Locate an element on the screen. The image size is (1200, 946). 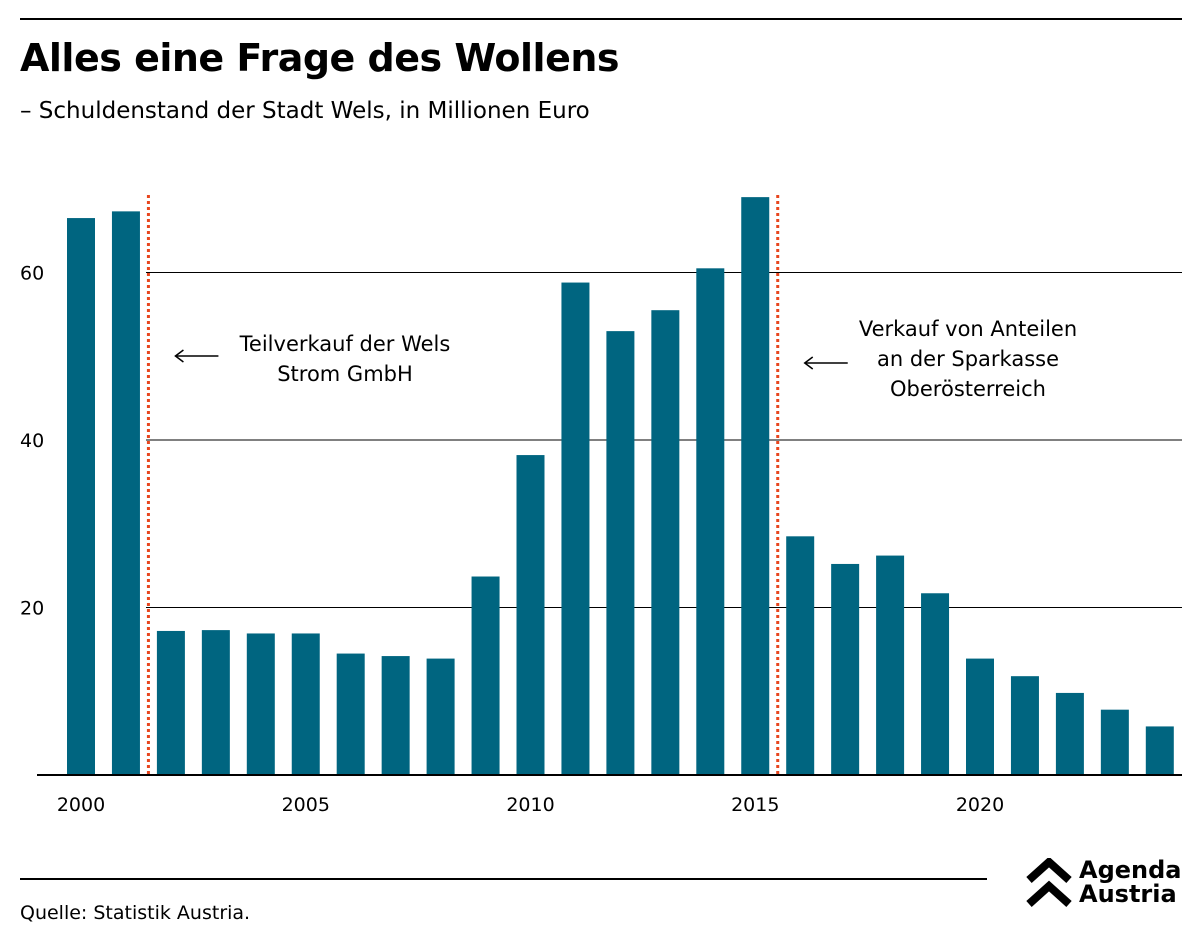
logo-text: Agenda Austria is located at coordinates (1130, 882).